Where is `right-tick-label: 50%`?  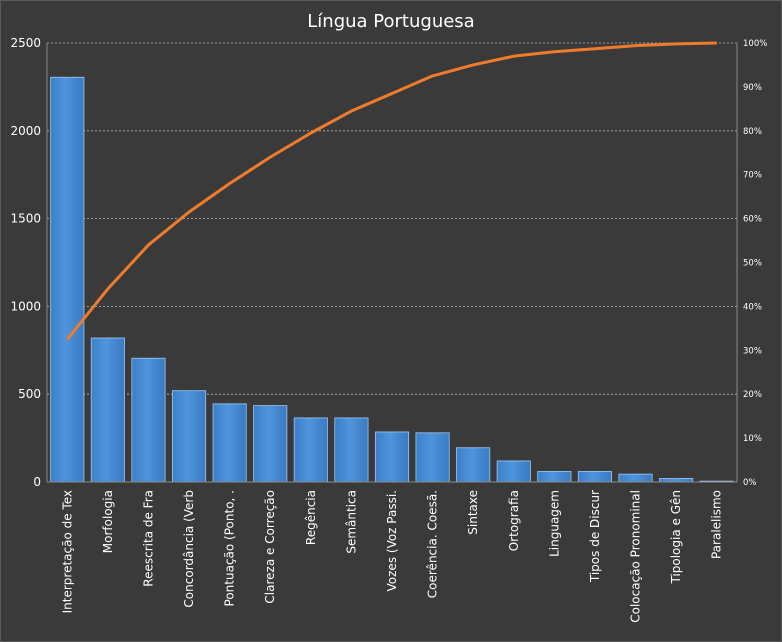 right-tick-label: 50% is located at coordinates (752, 264).